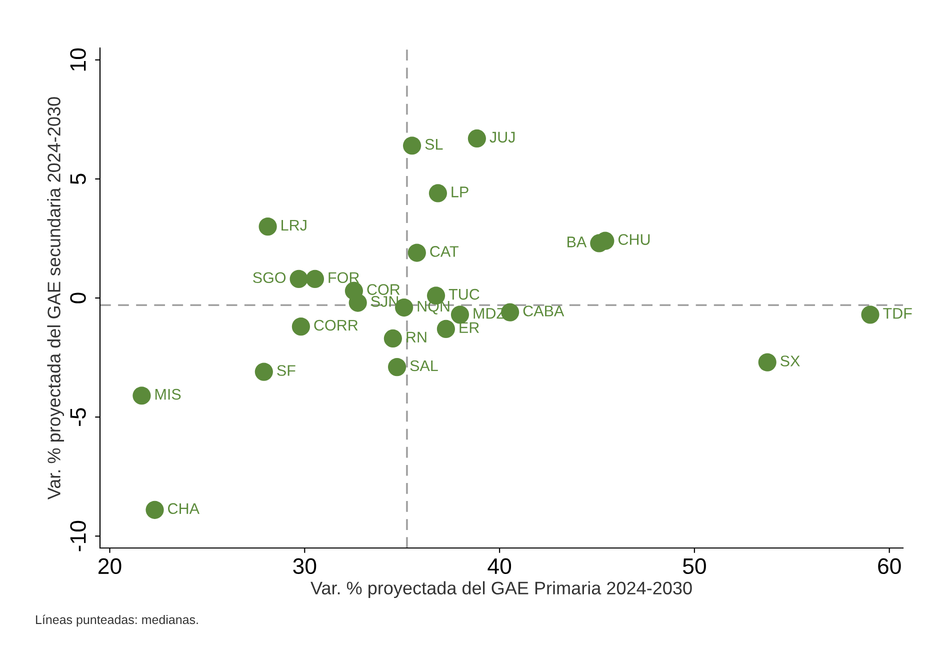 The height and width of the screenshot is (646, 928). I want to click on x-axis-title: Var. % proyectada del GAE Primaria 2024-2030, so click(501, 589).